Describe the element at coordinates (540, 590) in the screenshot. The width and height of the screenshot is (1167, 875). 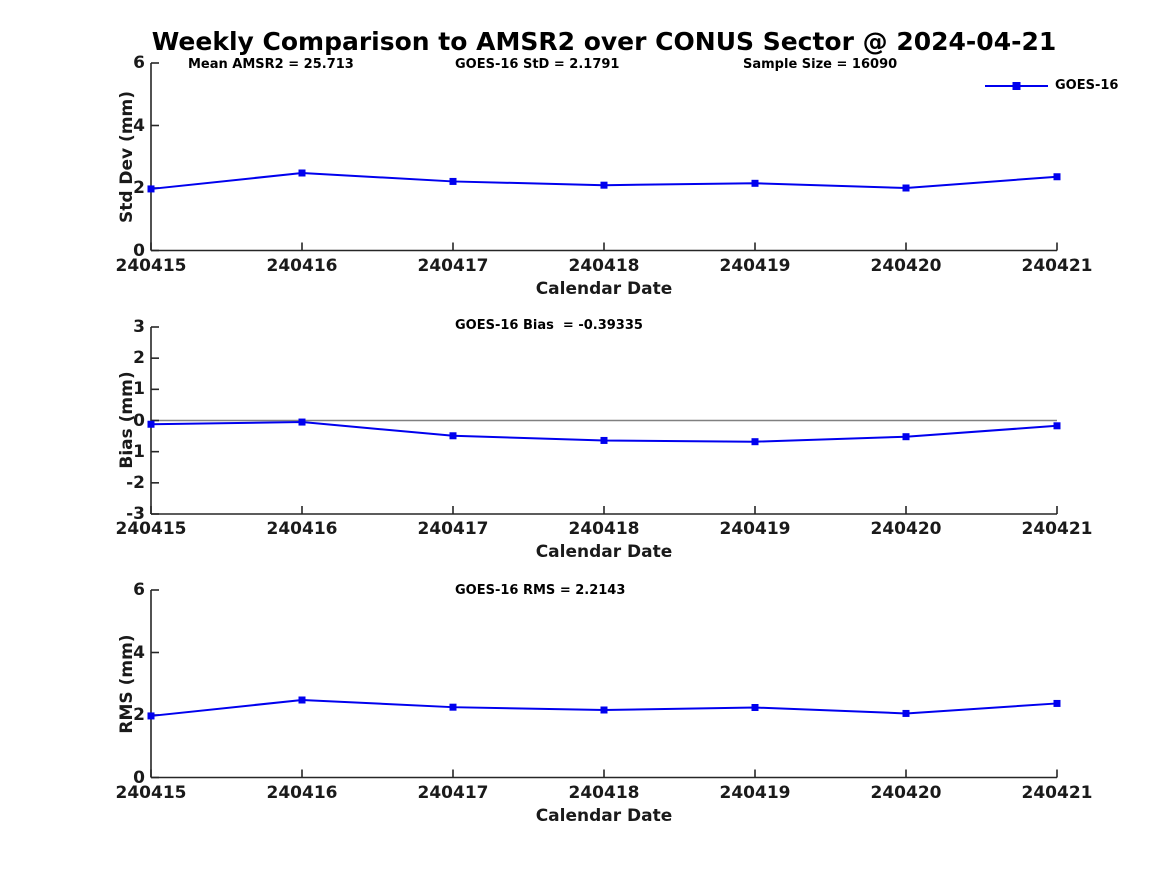
I see `annotation-goes16-rms: GOES-16 RMS = 2.2143` at that location.